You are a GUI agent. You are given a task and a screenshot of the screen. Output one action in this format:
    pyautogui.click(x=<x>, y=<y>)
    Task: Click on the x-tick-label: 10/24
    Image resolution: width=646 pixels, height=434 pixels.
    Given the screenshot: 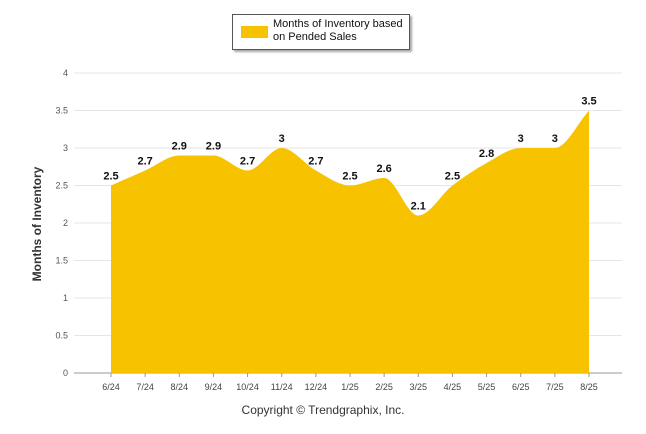 What is the action you would take?
    pyautogui.click(x=247, y=387)
    